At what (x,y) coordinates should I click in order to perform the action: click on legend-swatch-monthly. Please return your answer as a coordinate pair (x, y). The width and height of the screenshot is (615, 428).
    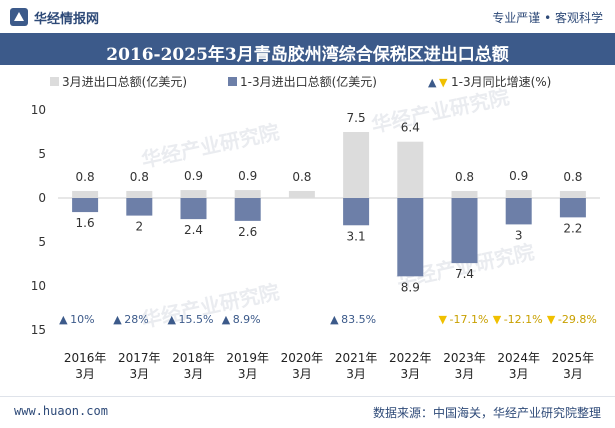
    Looking at the image, I should click on (54, 81).